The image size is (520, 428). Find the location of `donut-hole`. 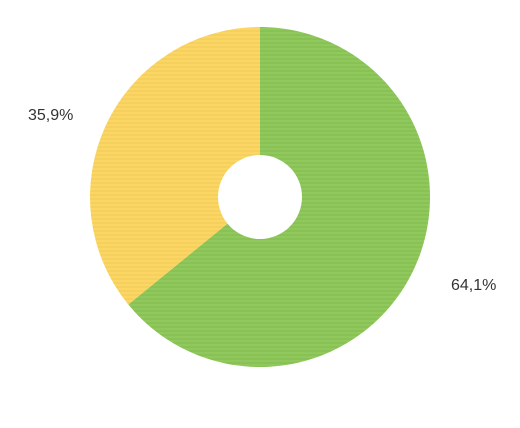

donut-hole is located at coordinates (260, 197).